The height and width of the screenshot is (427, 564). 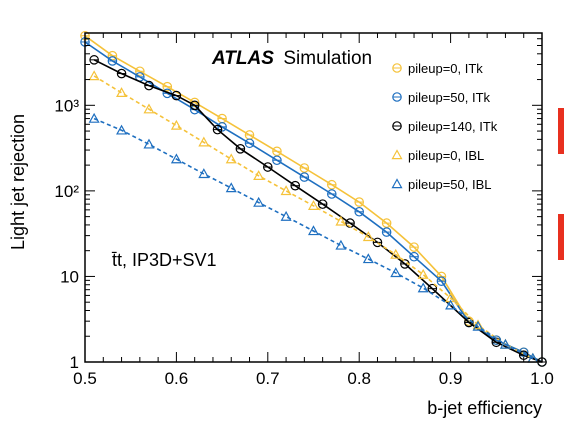 I want to click on legend-label: pileup=50, IBL, so click(x=449, y=184).